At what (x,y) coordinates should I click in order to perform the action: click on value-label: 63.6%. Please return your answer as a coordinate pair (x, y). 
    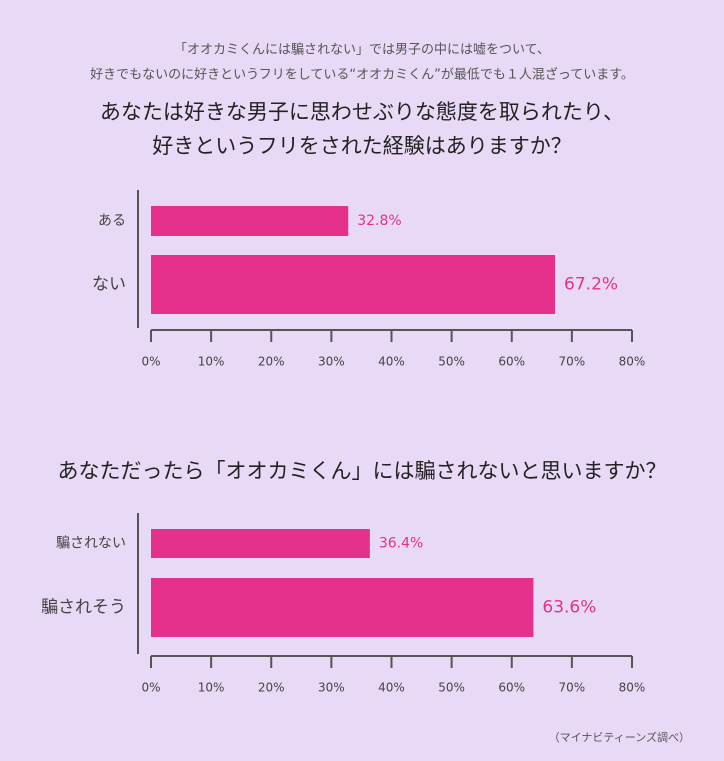
    Looking at the image, I should click on (569, 608).